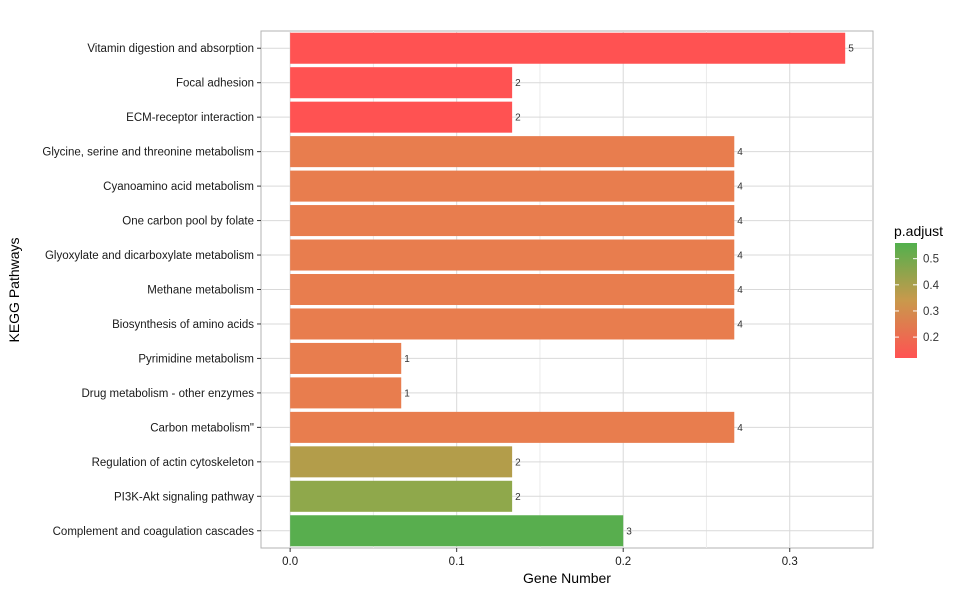 The width and height of the screenshot is (960, 593). What do you see at coordinates (567, 578) in the screenshot?
I see `x-axis-title: Gene Number` at bounding box center [567, 578].